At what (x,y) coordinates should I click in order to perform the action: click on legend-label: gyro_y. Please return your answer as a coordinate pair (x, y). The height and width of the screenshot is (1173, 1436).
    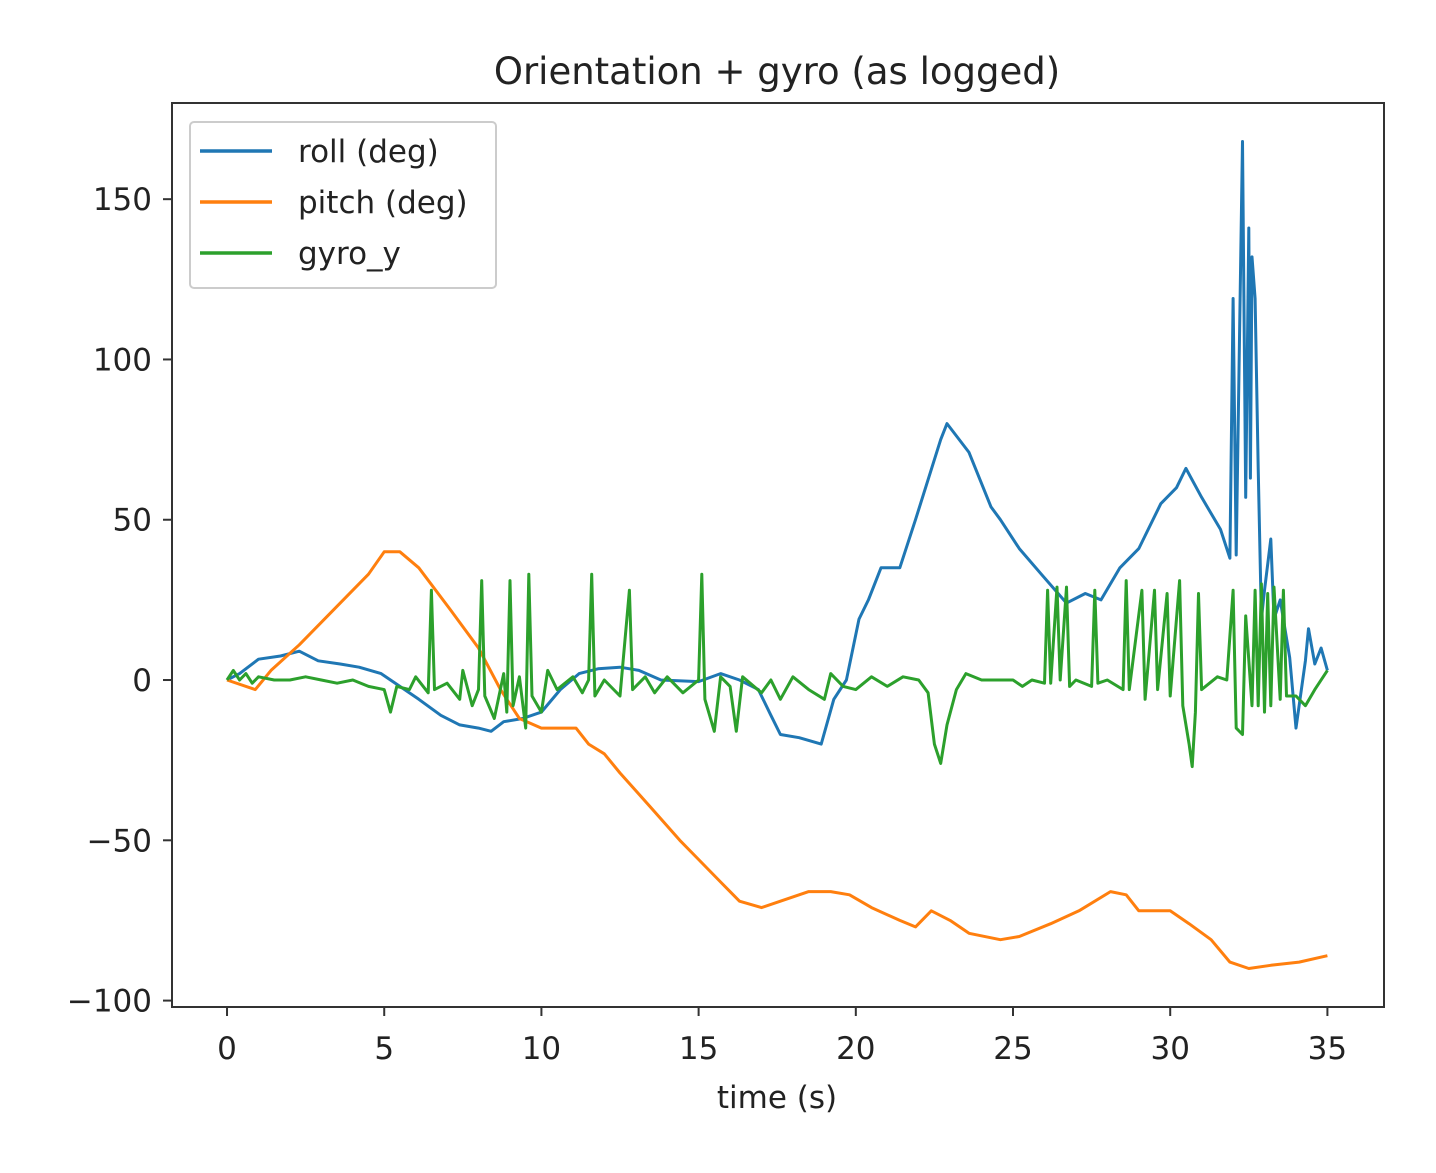
    Looking at the image, I should click on (349, 254).